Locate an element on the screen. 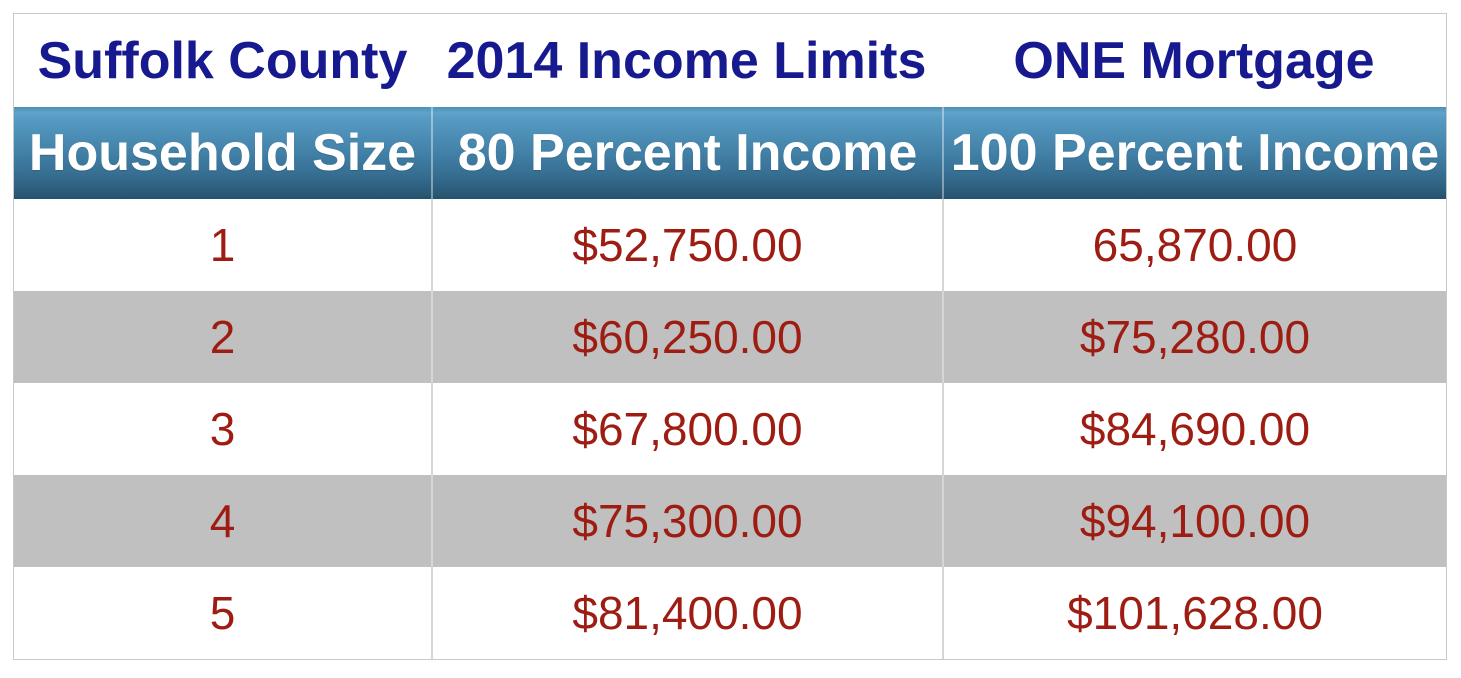  column-header-80-percent-income: 80 Percent Income is located at coordinates (686, 153).